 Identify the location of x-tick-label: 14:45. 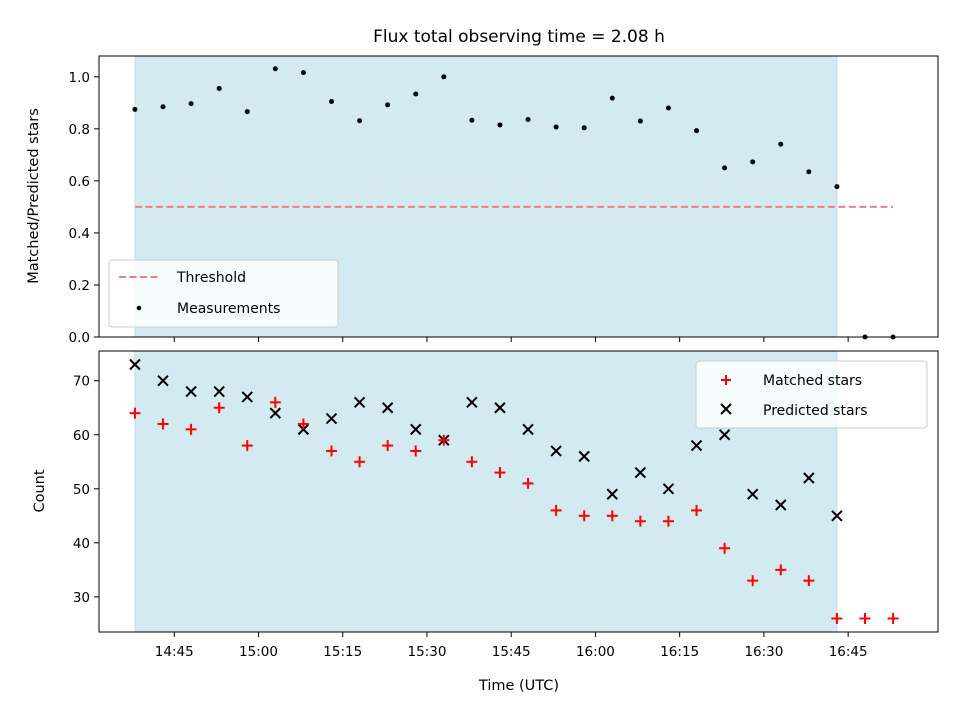
(174, 652).